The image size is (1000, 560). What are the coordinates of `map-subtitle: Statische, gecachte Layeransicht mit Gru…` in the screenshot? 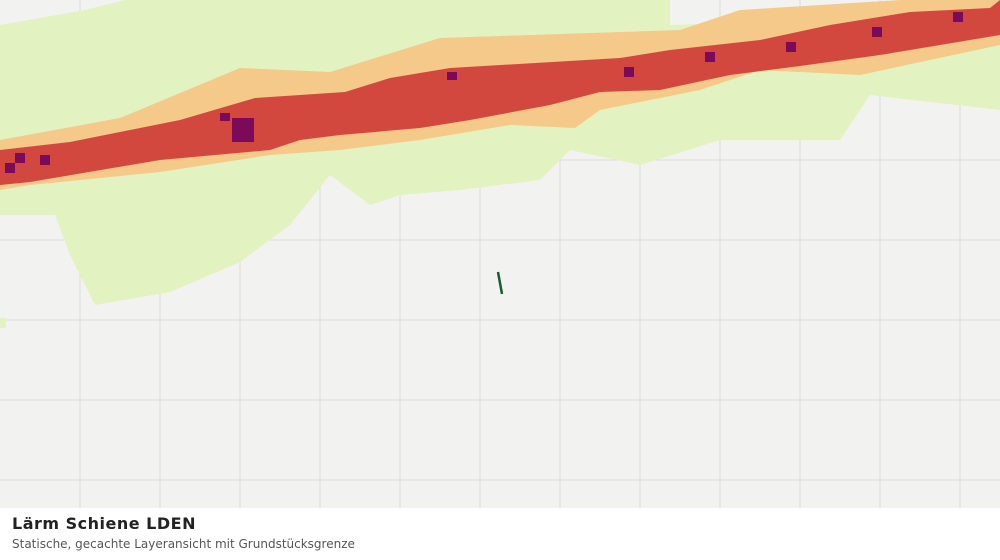 It's located at (183, 544).